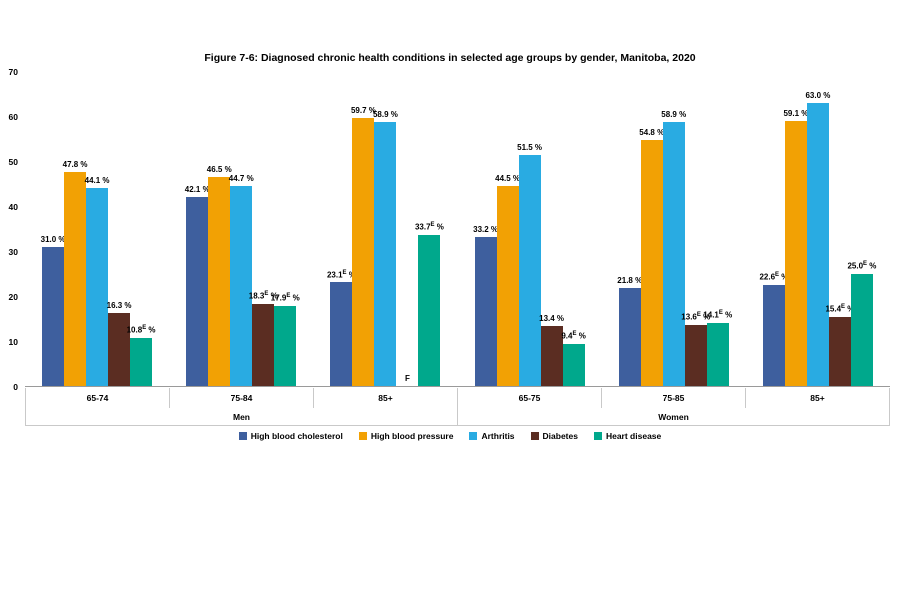 Image resolution: width=900 pixels, height=600 pixels. Describe the element at coordinates (13, 342) in the screenshot. I see `y-axis-tick-label: 10` at that location.